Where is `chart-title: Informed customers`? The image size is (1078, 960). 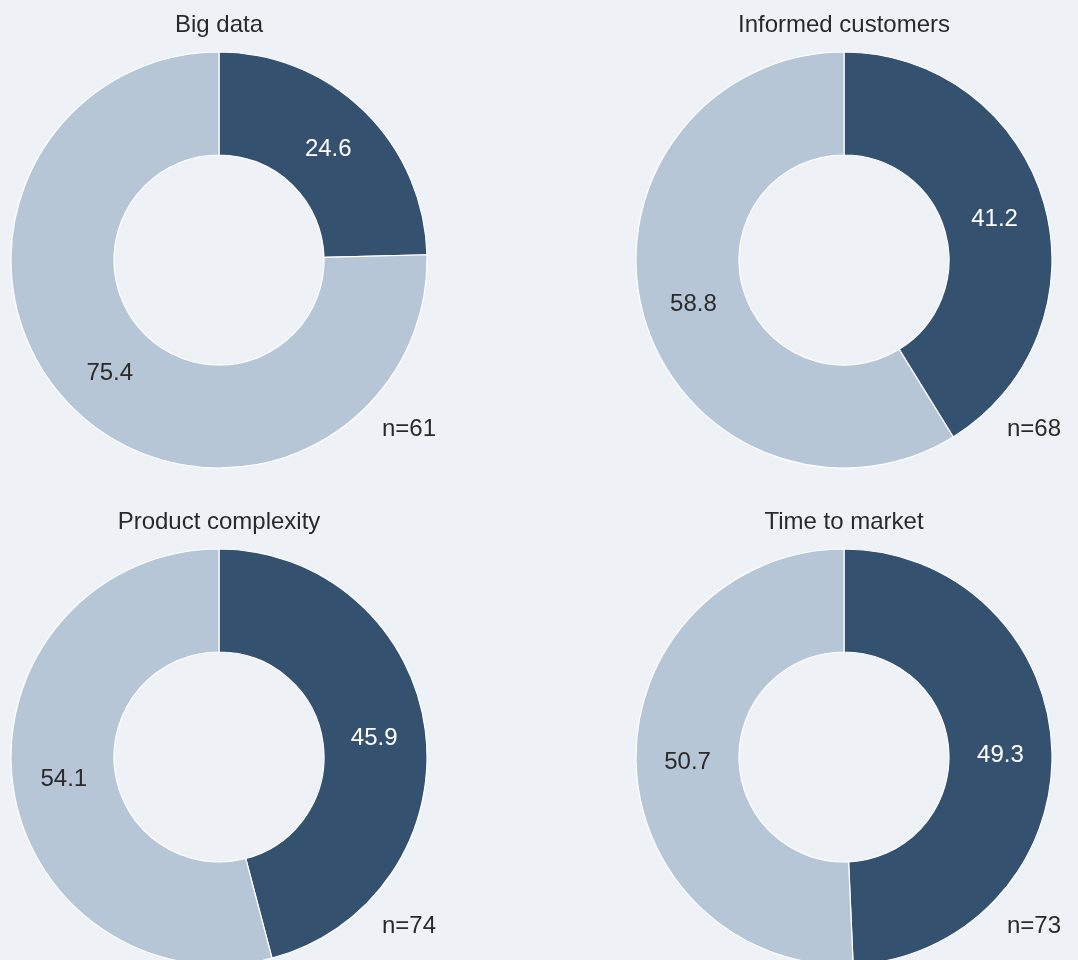
chart-title: Informed customers is located at coordinates (844, 23).